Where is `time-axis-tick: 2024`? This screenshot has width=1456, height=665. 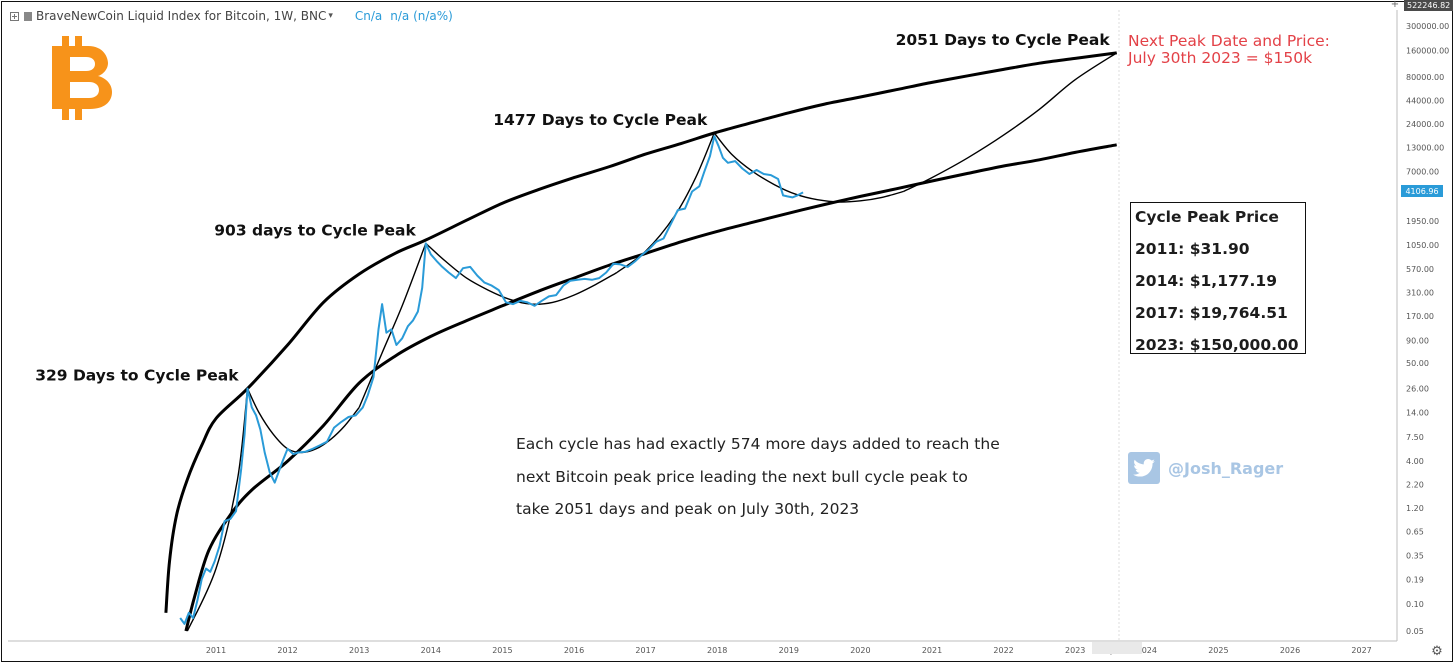 time-axis-tick: 2024 is located at coordinates (1147, 650).